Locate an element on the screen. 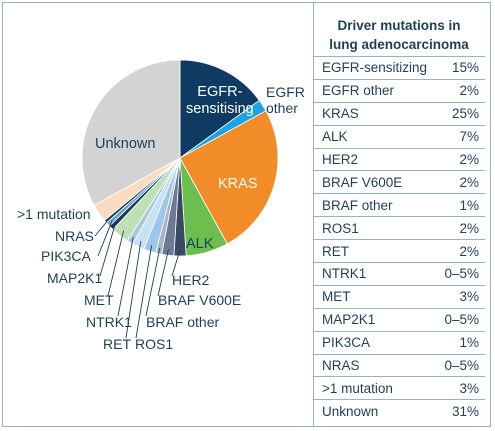 The height and width of the screenshot is (431, 495). pie-slice-unknown is located at coordinates (131, 132).